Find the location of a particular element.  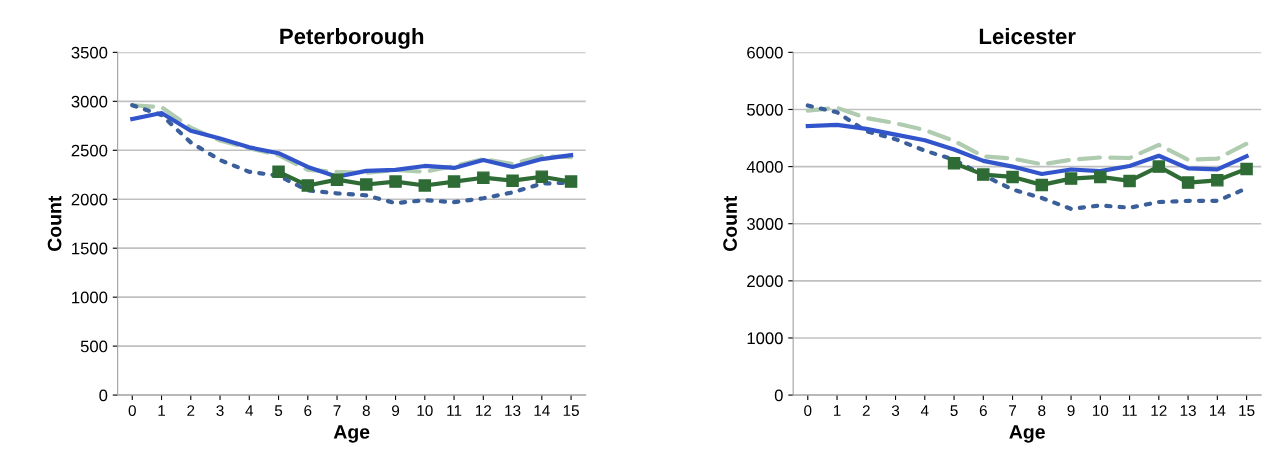

y-tick-label: 4000 is located at coordinates (764, 167).